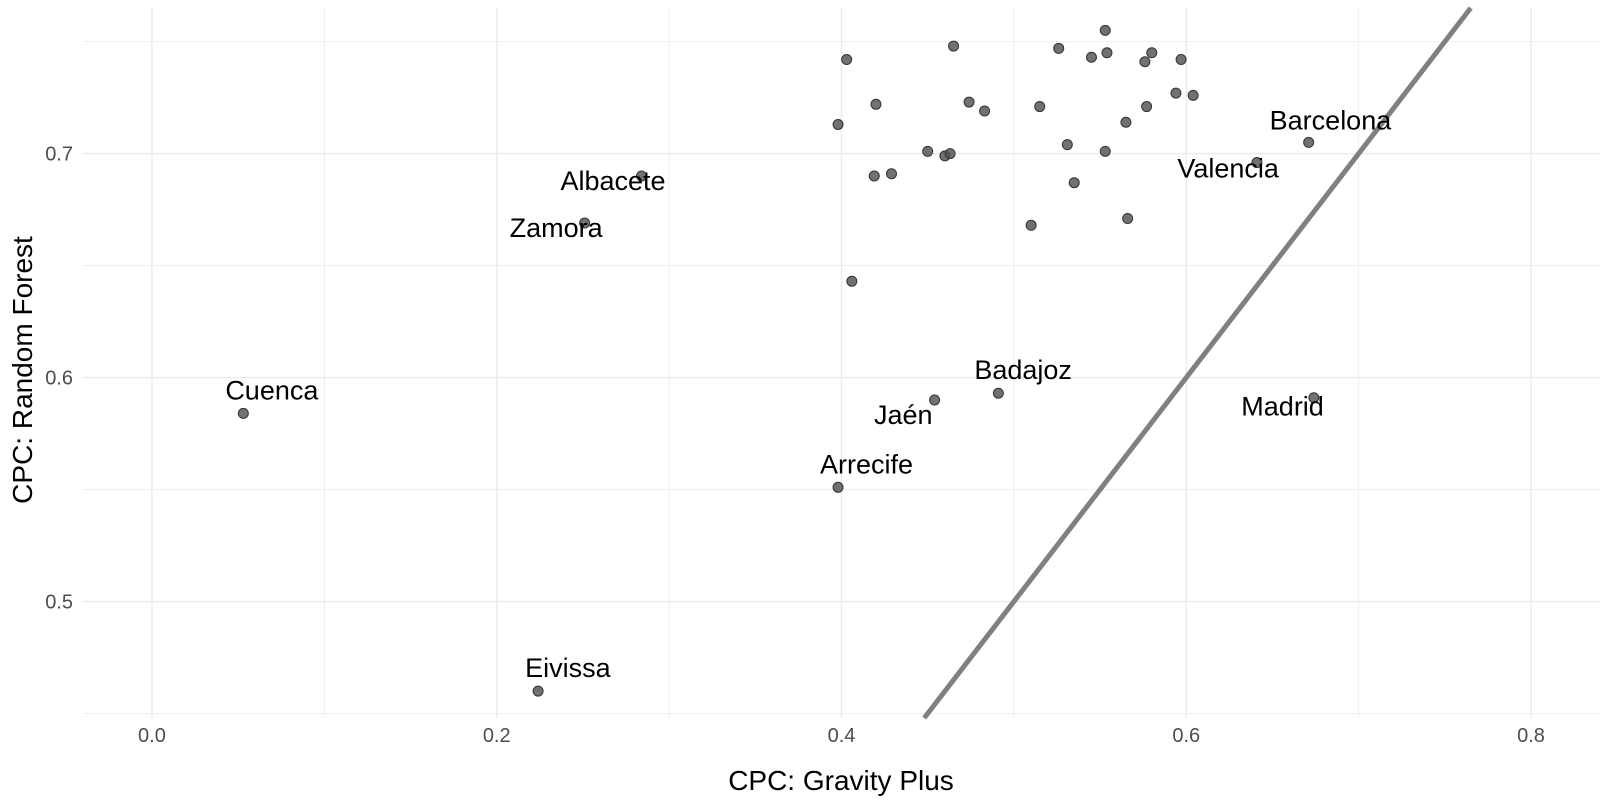 Image resolution: width=1600 pixels, height=800 pixels. Describe the element at coordinates (1331, 120) in the screenshot. I see `point-label: Barcelona` at that location.